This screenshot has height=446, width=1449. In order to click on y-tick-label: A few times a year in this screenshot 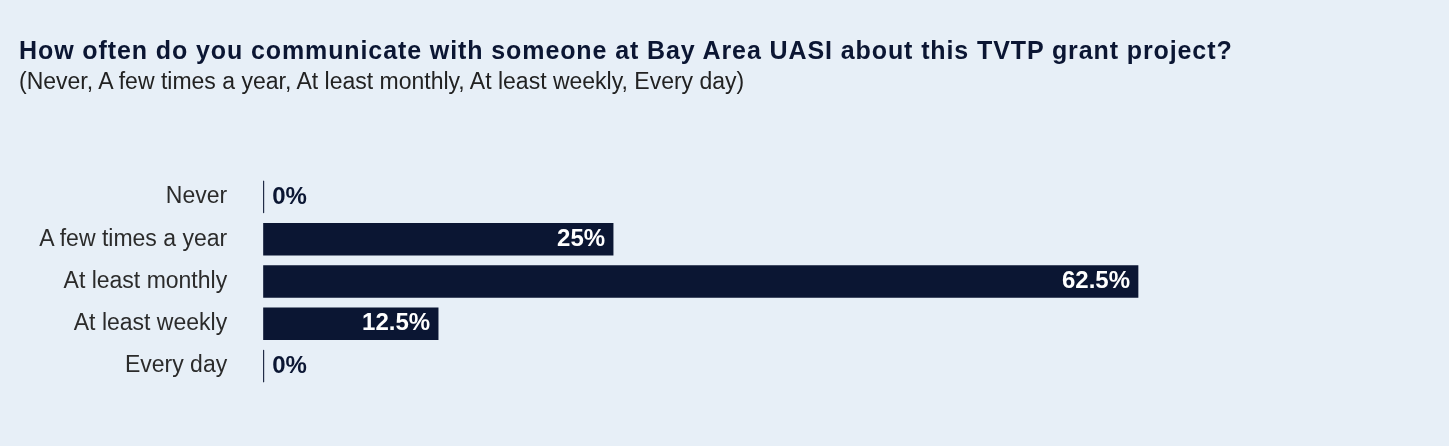, I will do `click(133, 237)`.